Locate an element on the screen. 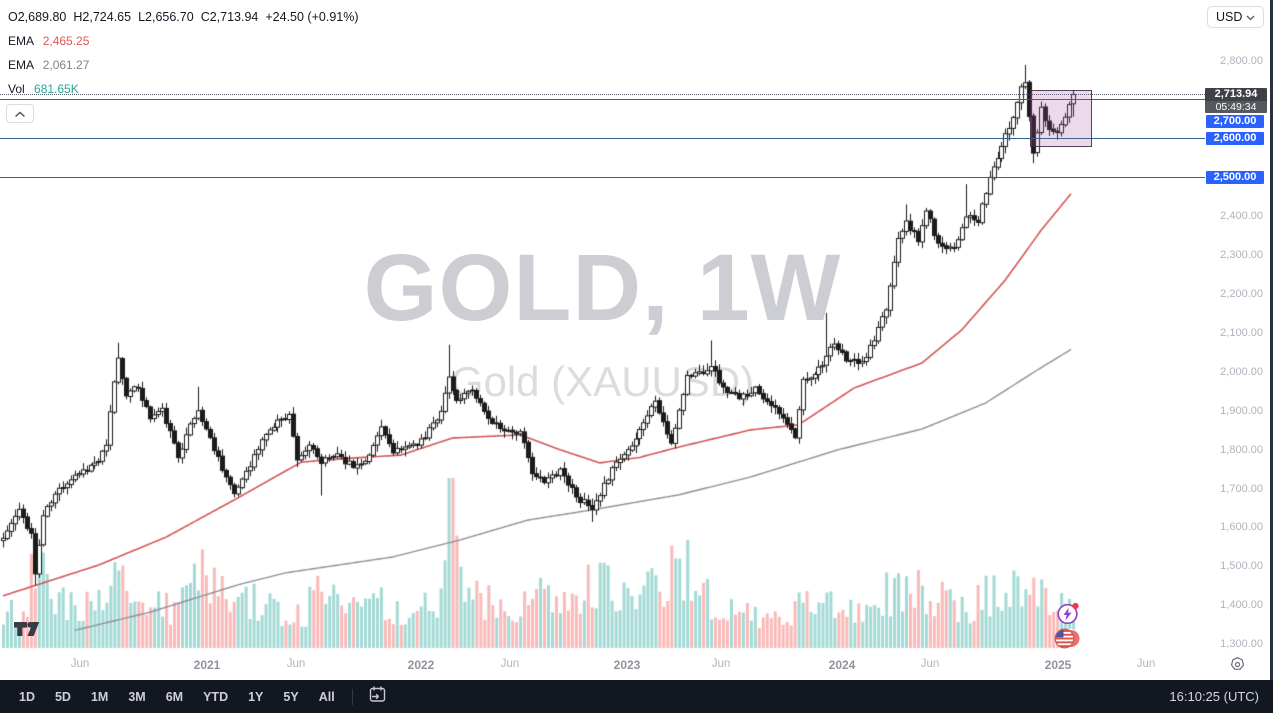 The height and width of the screenshot is (713, 1273). price-tick-label: 1,300.00 is located at coordinates (1241, 644).